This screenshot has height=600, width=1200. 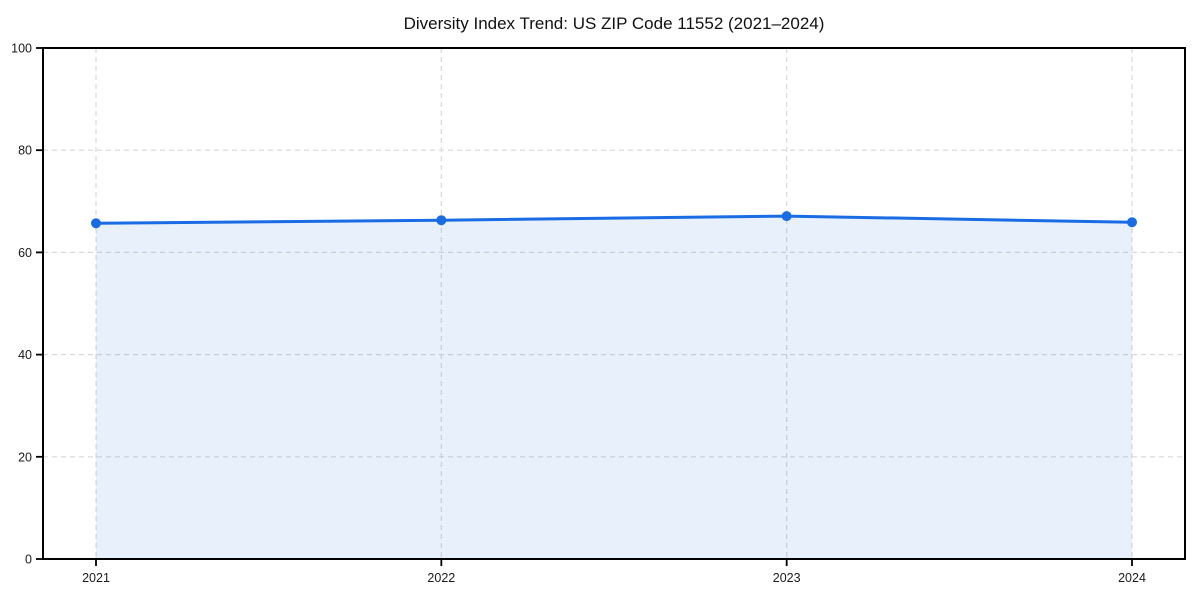 I want to click on trend-line, so click(x=614, y=219).